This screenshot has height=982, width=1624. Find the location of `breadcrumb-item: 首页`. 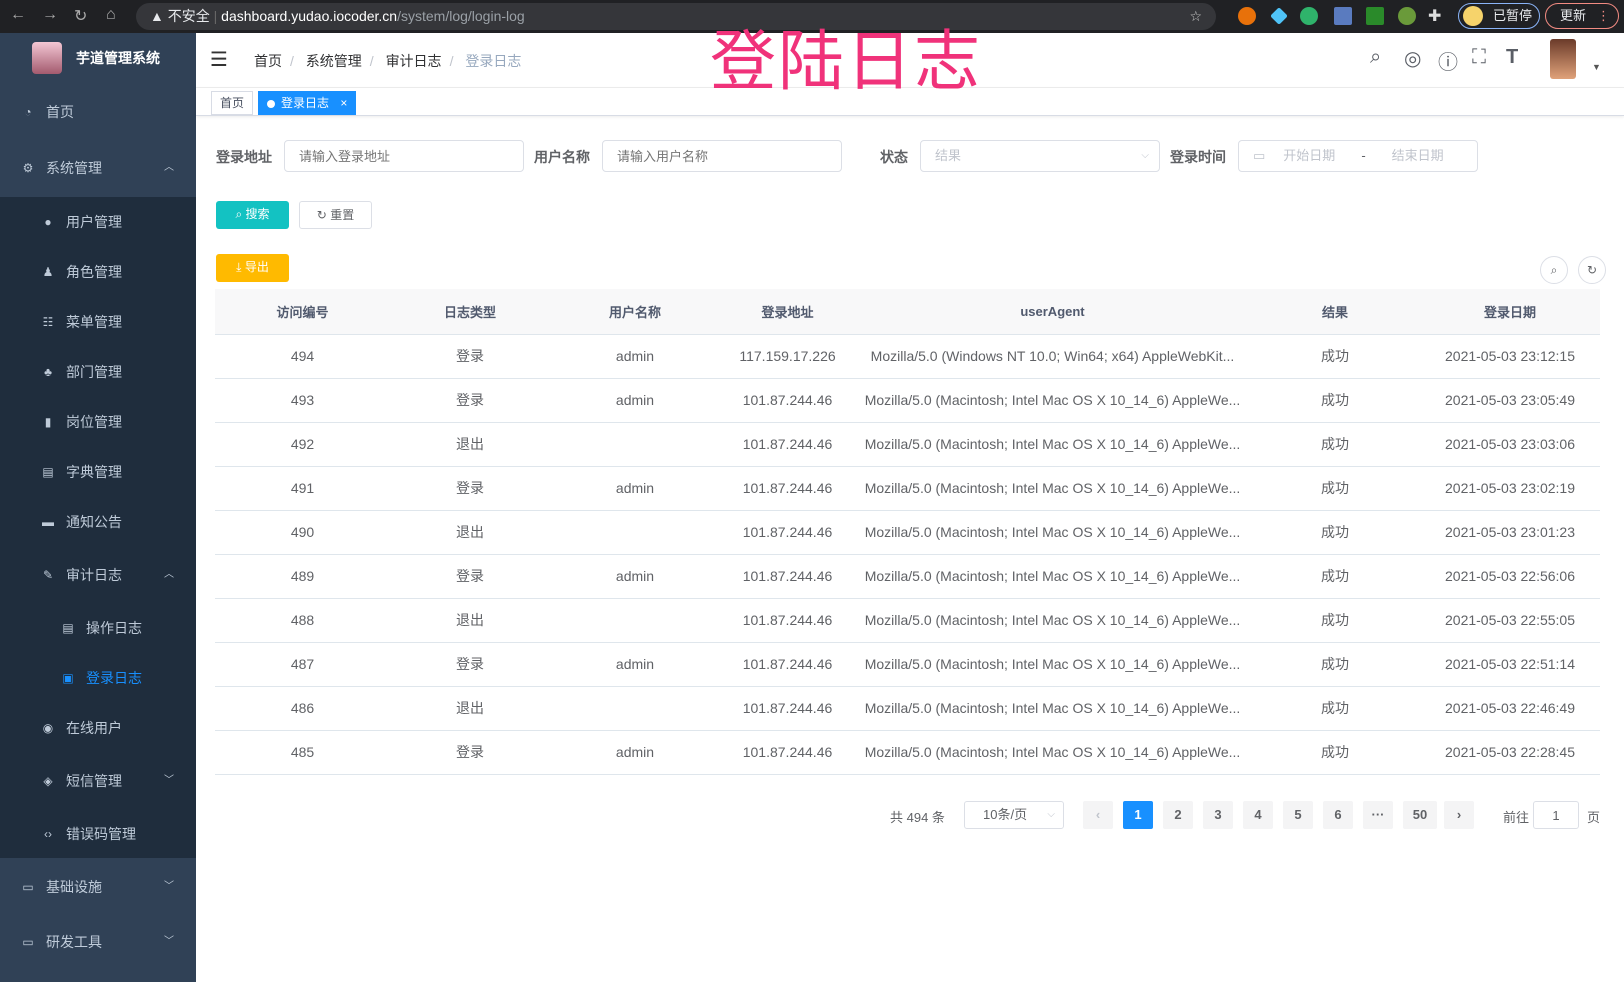

breadcrumb-item: 首页 is located at coordinates (268, 61).